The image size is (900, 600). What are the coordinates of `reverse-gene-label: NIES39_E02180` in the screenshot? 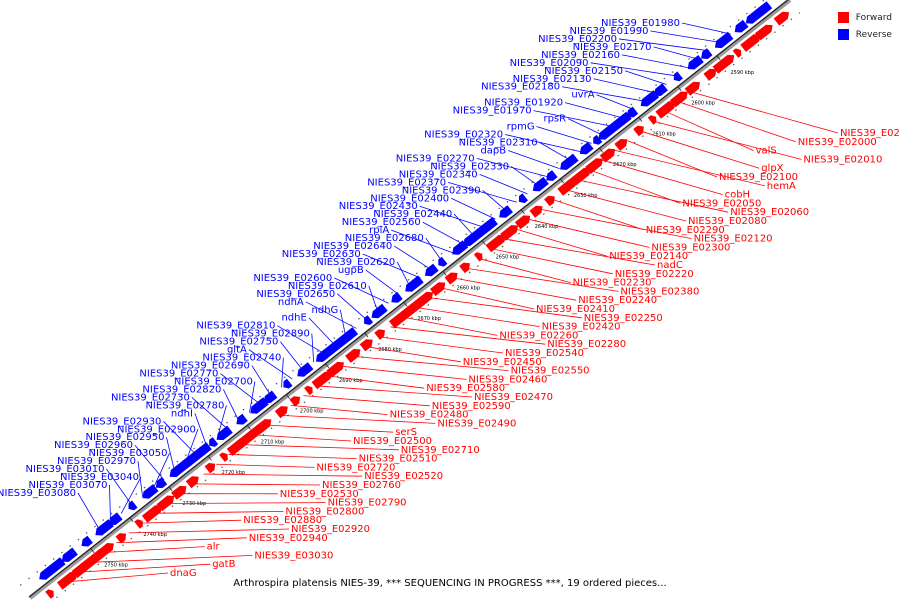 It's located at (520, 87).